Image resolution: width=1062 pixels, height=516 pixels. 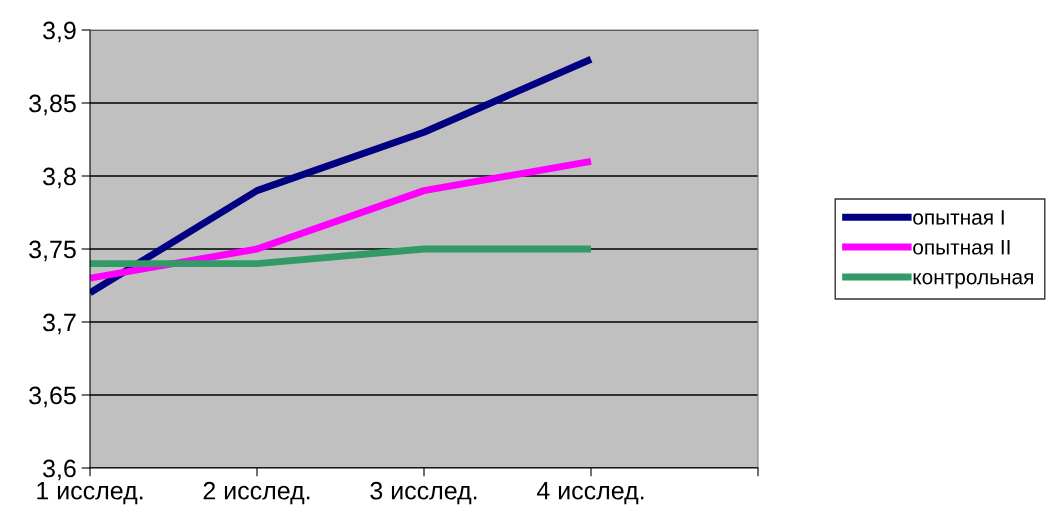 What do you see at coordinates (59, 470) in the screenshot?
I see `y-tick-label: 3,6` at bounding box center [59, 470].